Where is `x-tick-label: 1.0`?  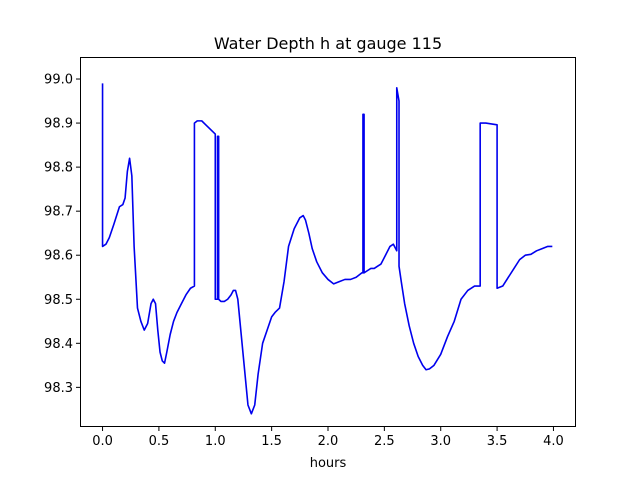 x-tick-label: 1.0 is located at coordinates (215, 441).